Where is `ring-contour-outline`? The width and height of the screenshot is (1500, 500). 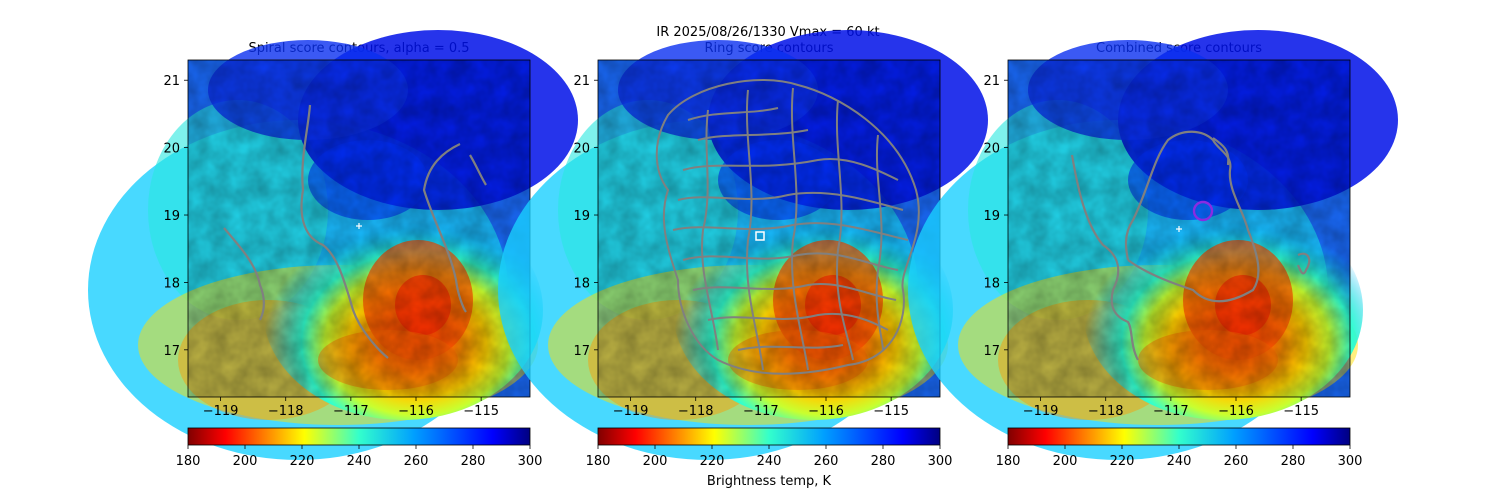 ring-contour-outline is located at coordinates (787, 227).